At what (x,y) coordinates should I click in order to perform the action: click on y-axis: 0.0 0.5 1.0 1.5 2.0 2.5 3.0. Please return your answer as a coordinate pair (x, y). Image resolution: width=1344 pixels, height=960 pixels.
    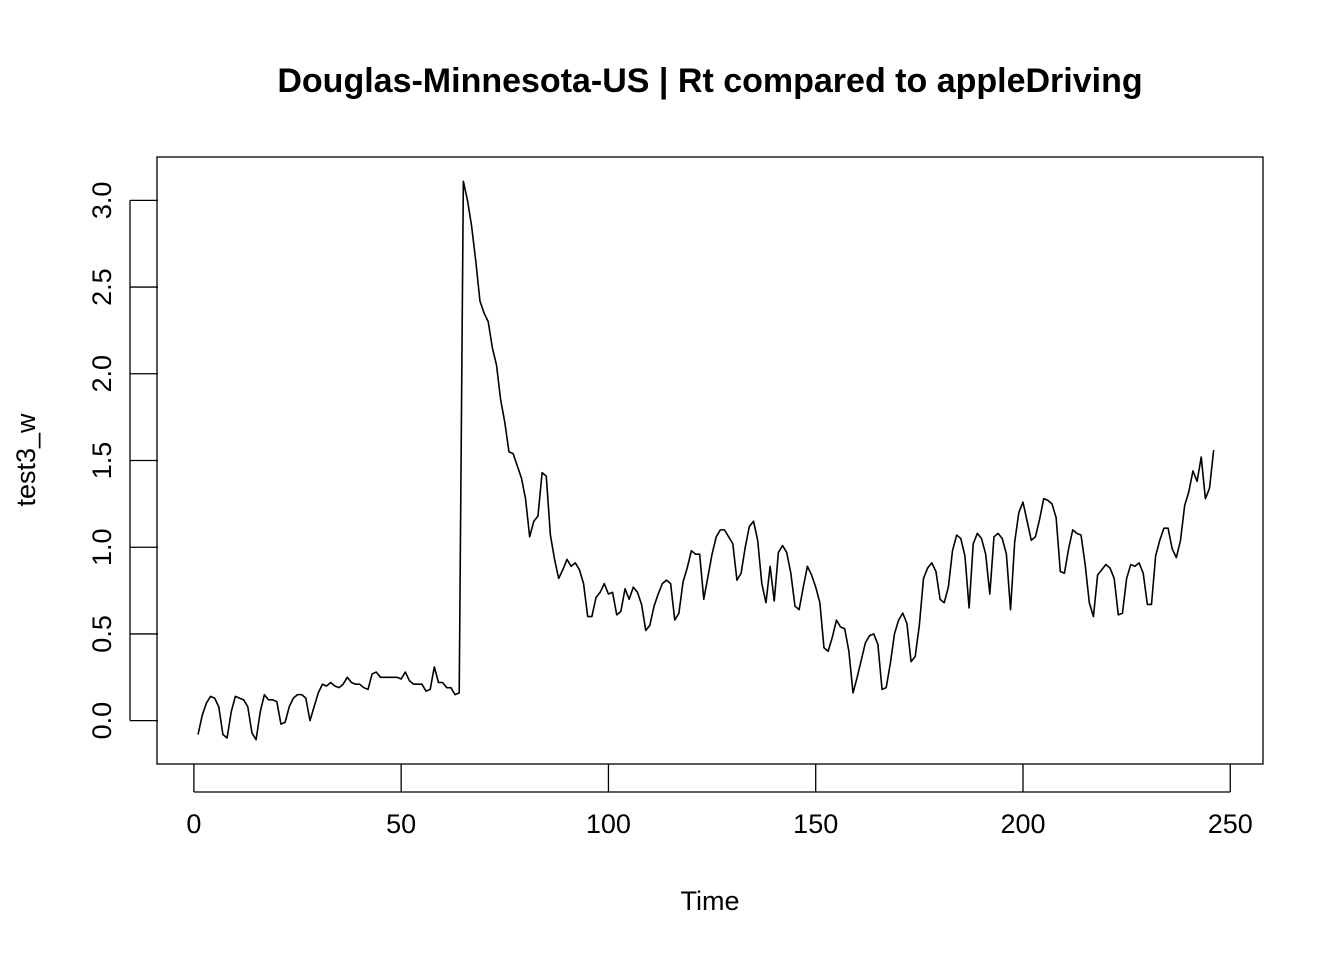
    Looking at the image, I should click on (122, 461).